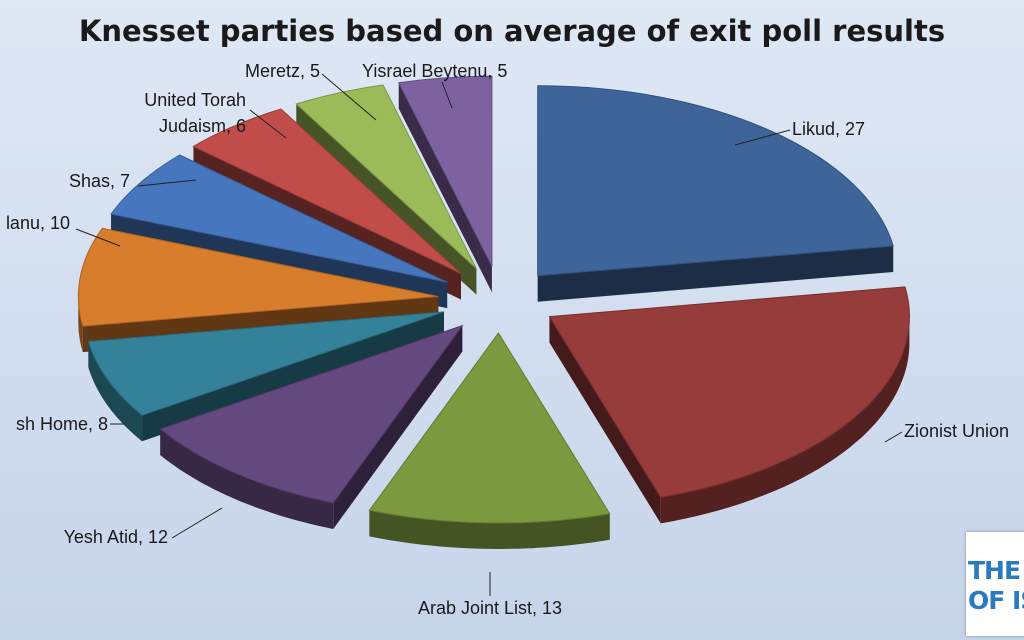  I want to click on slice-label: Meretz, 5, so click(282, 71).